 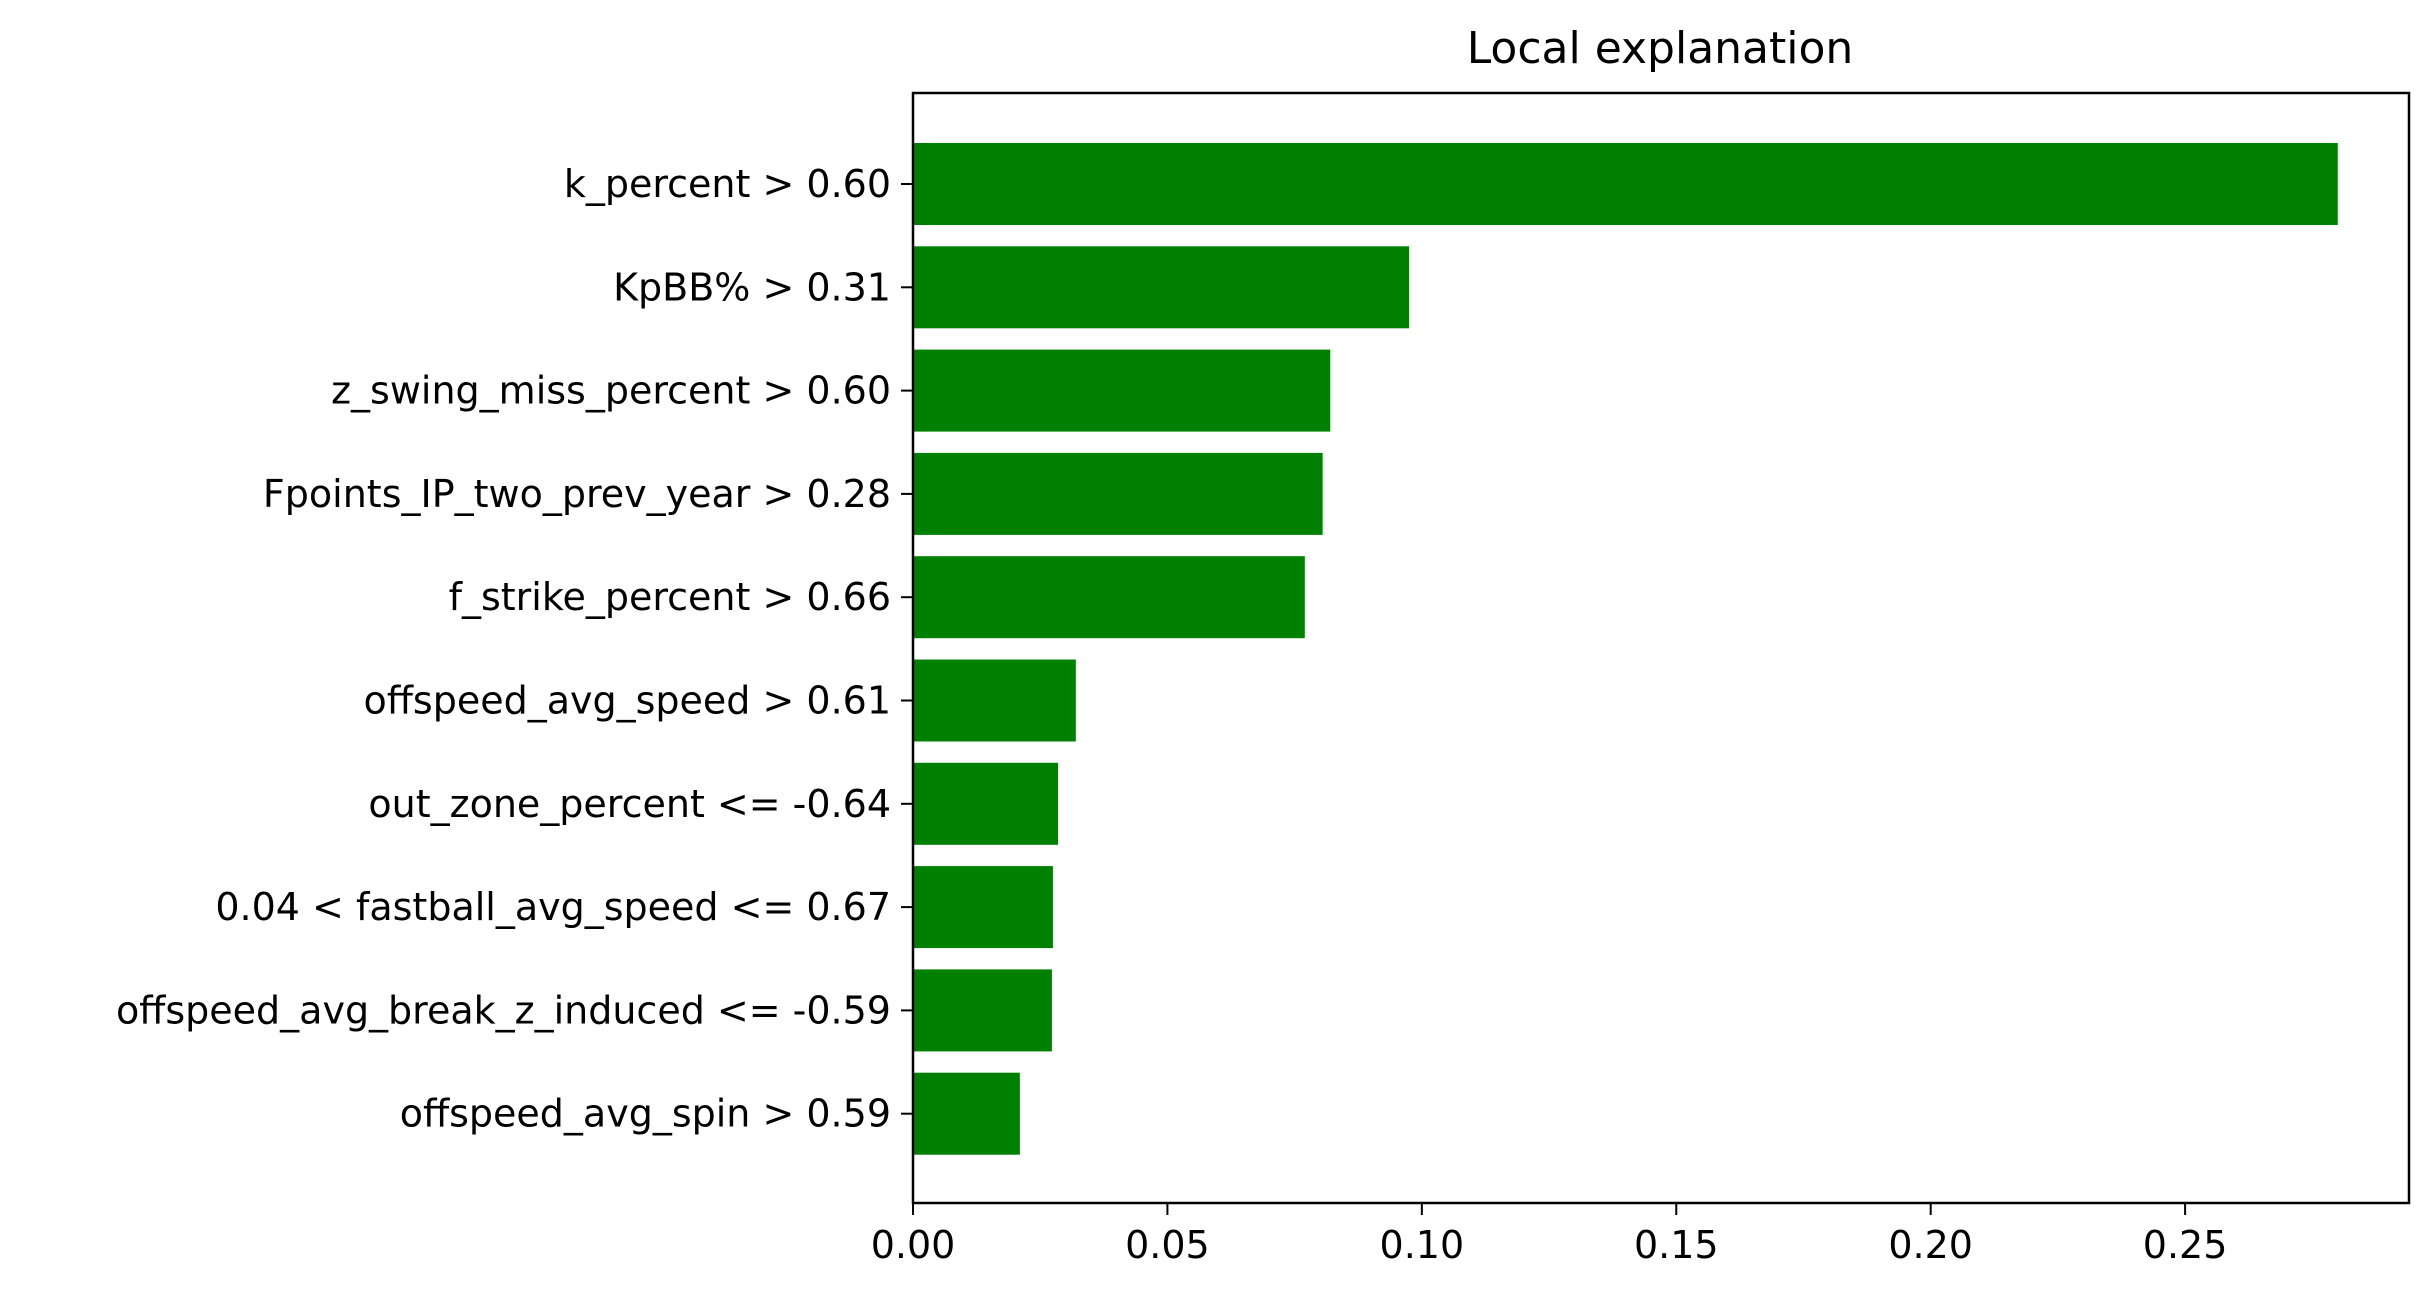 What do you see at coordinates (2185, 1245) in the screenshot?
I see `x-tick-label: 0.25` at bounding box center [2185, 1245].